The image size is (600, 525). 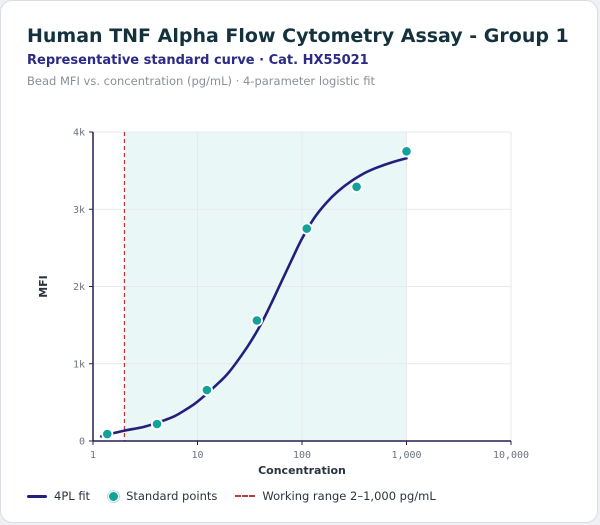 What do you see at coordinates (79, 287) in the screenshot?
I see `y-tick-label: 2k` at bounding box center [79, 287].